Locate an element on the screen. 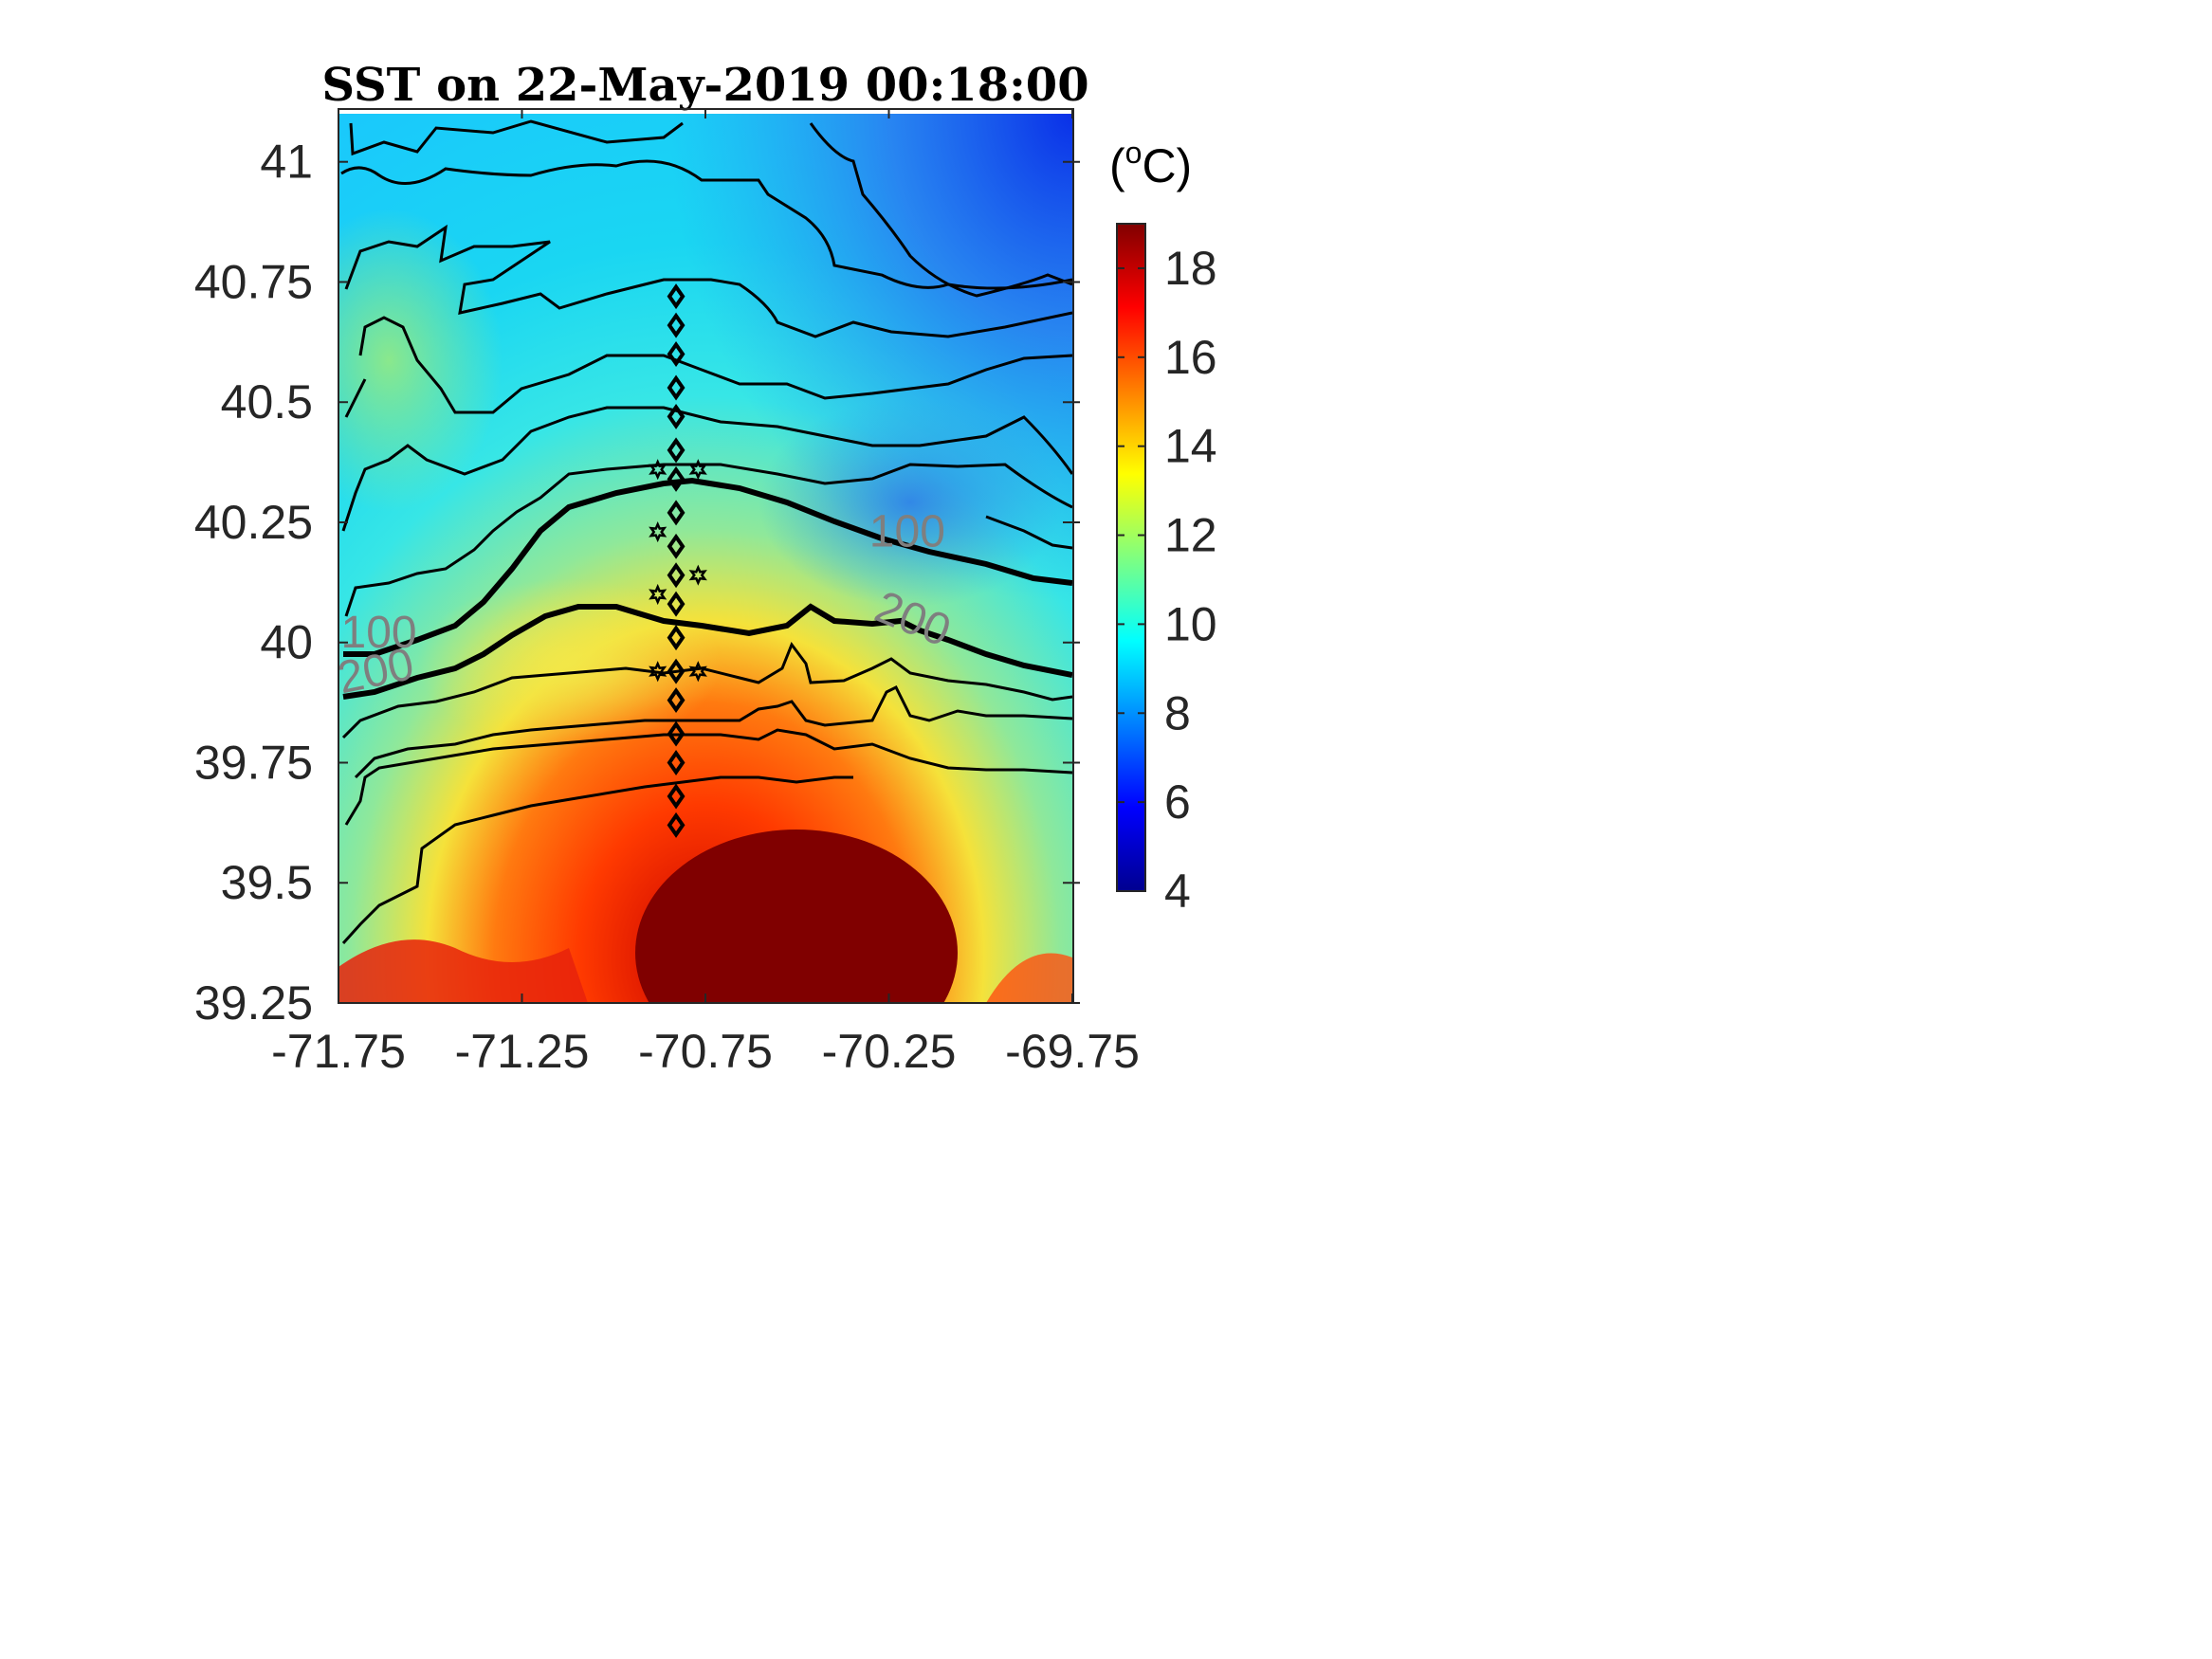 The height and width of the screenshot is (1659, 2212). x-tick-label: -70.75 is located at coordinates (705, 1051).